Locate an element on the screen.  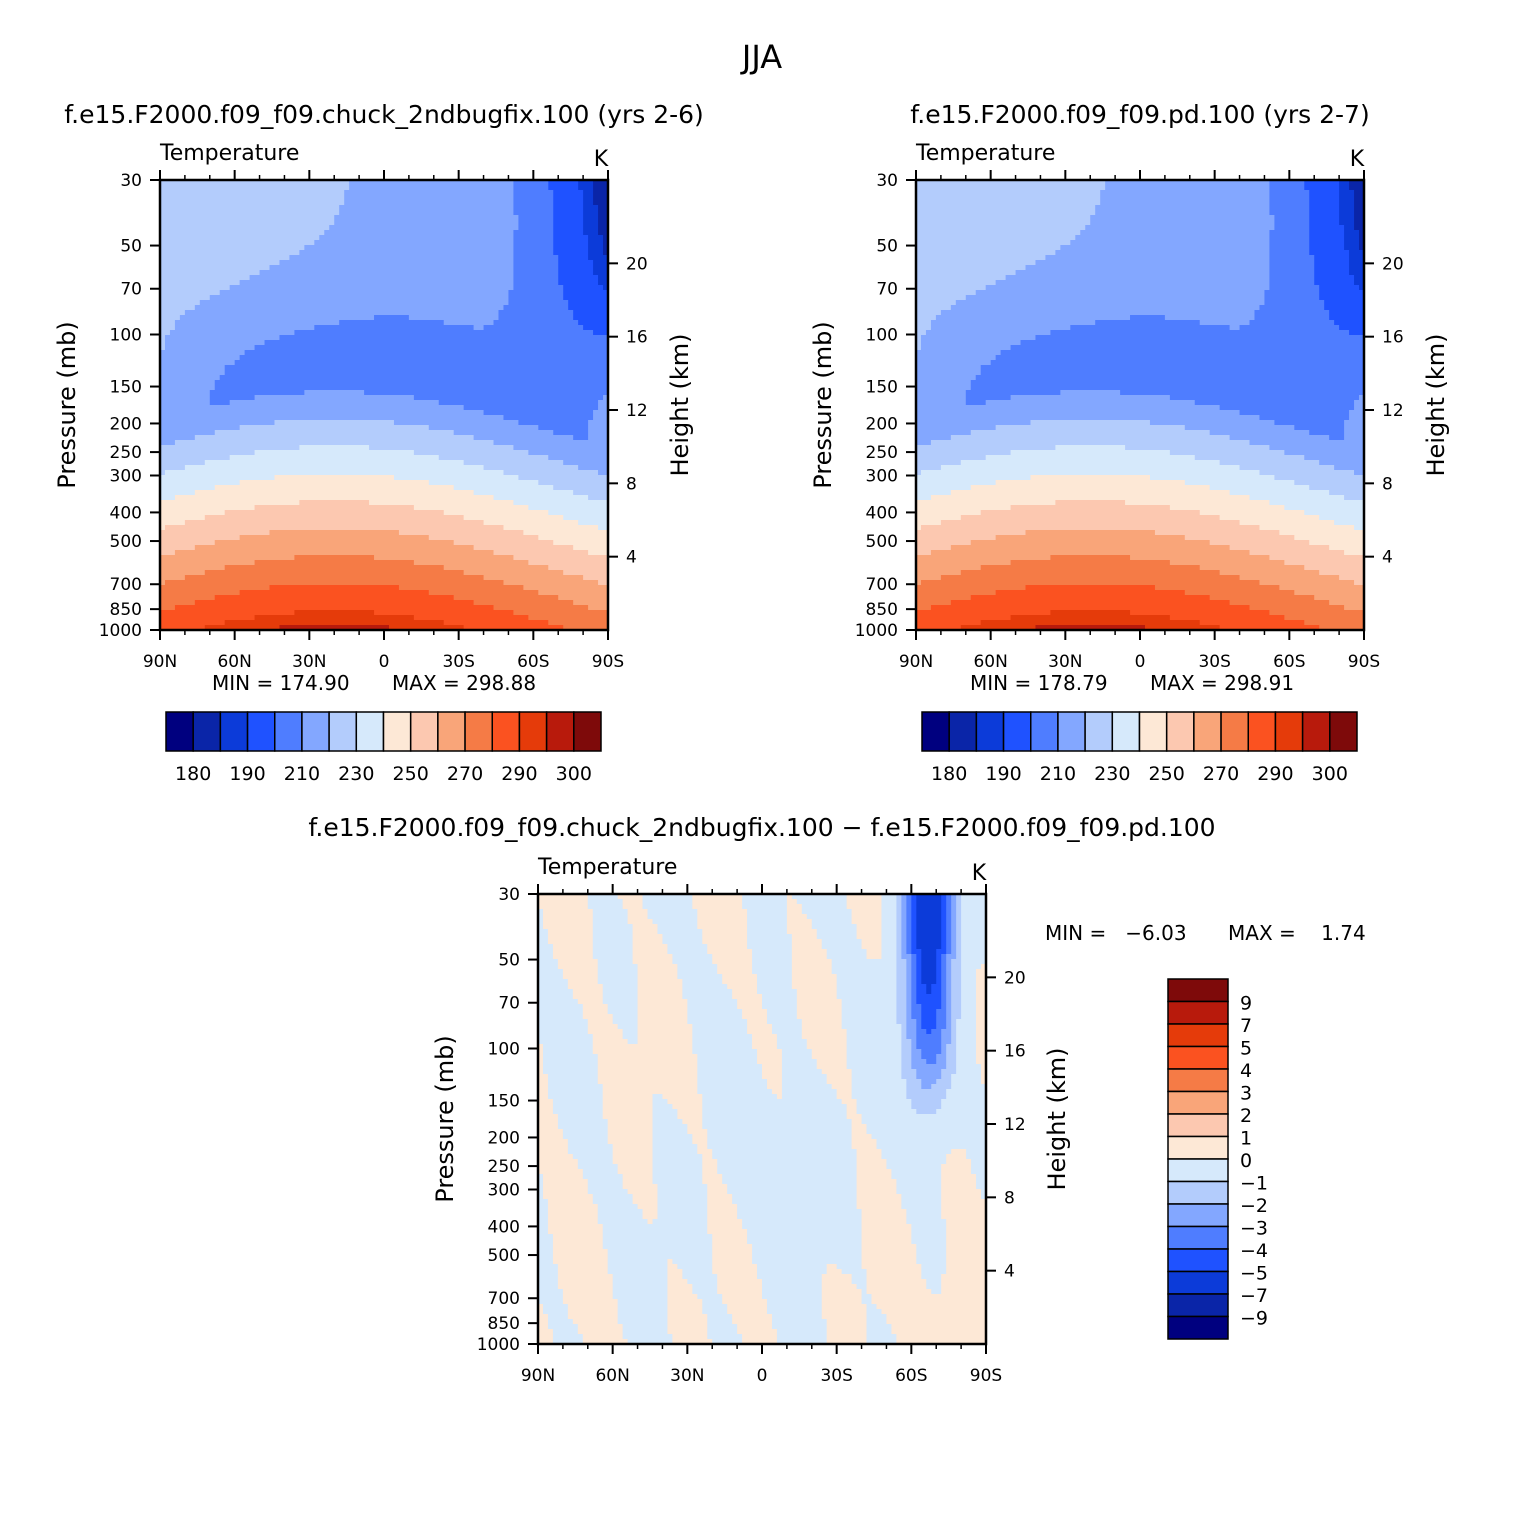
y-tick-label: 200 is located at coordinates (126, 424).